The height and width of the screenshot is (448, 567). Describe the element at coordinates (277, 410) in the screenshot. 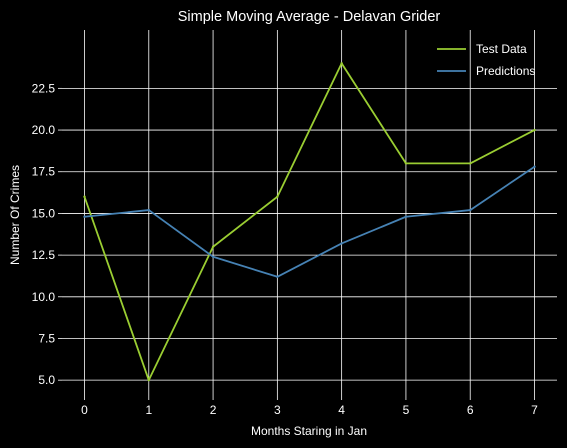

I see `x-tick-label: 3` at that location.